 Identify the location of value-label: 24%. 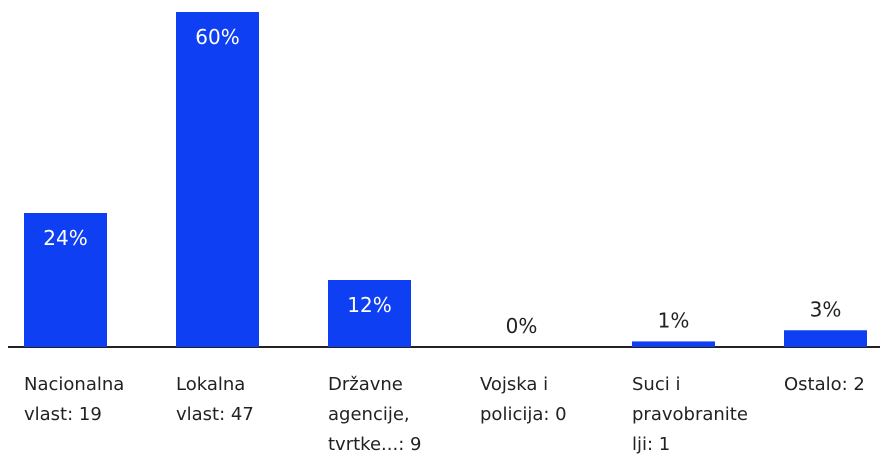
(65, 238).